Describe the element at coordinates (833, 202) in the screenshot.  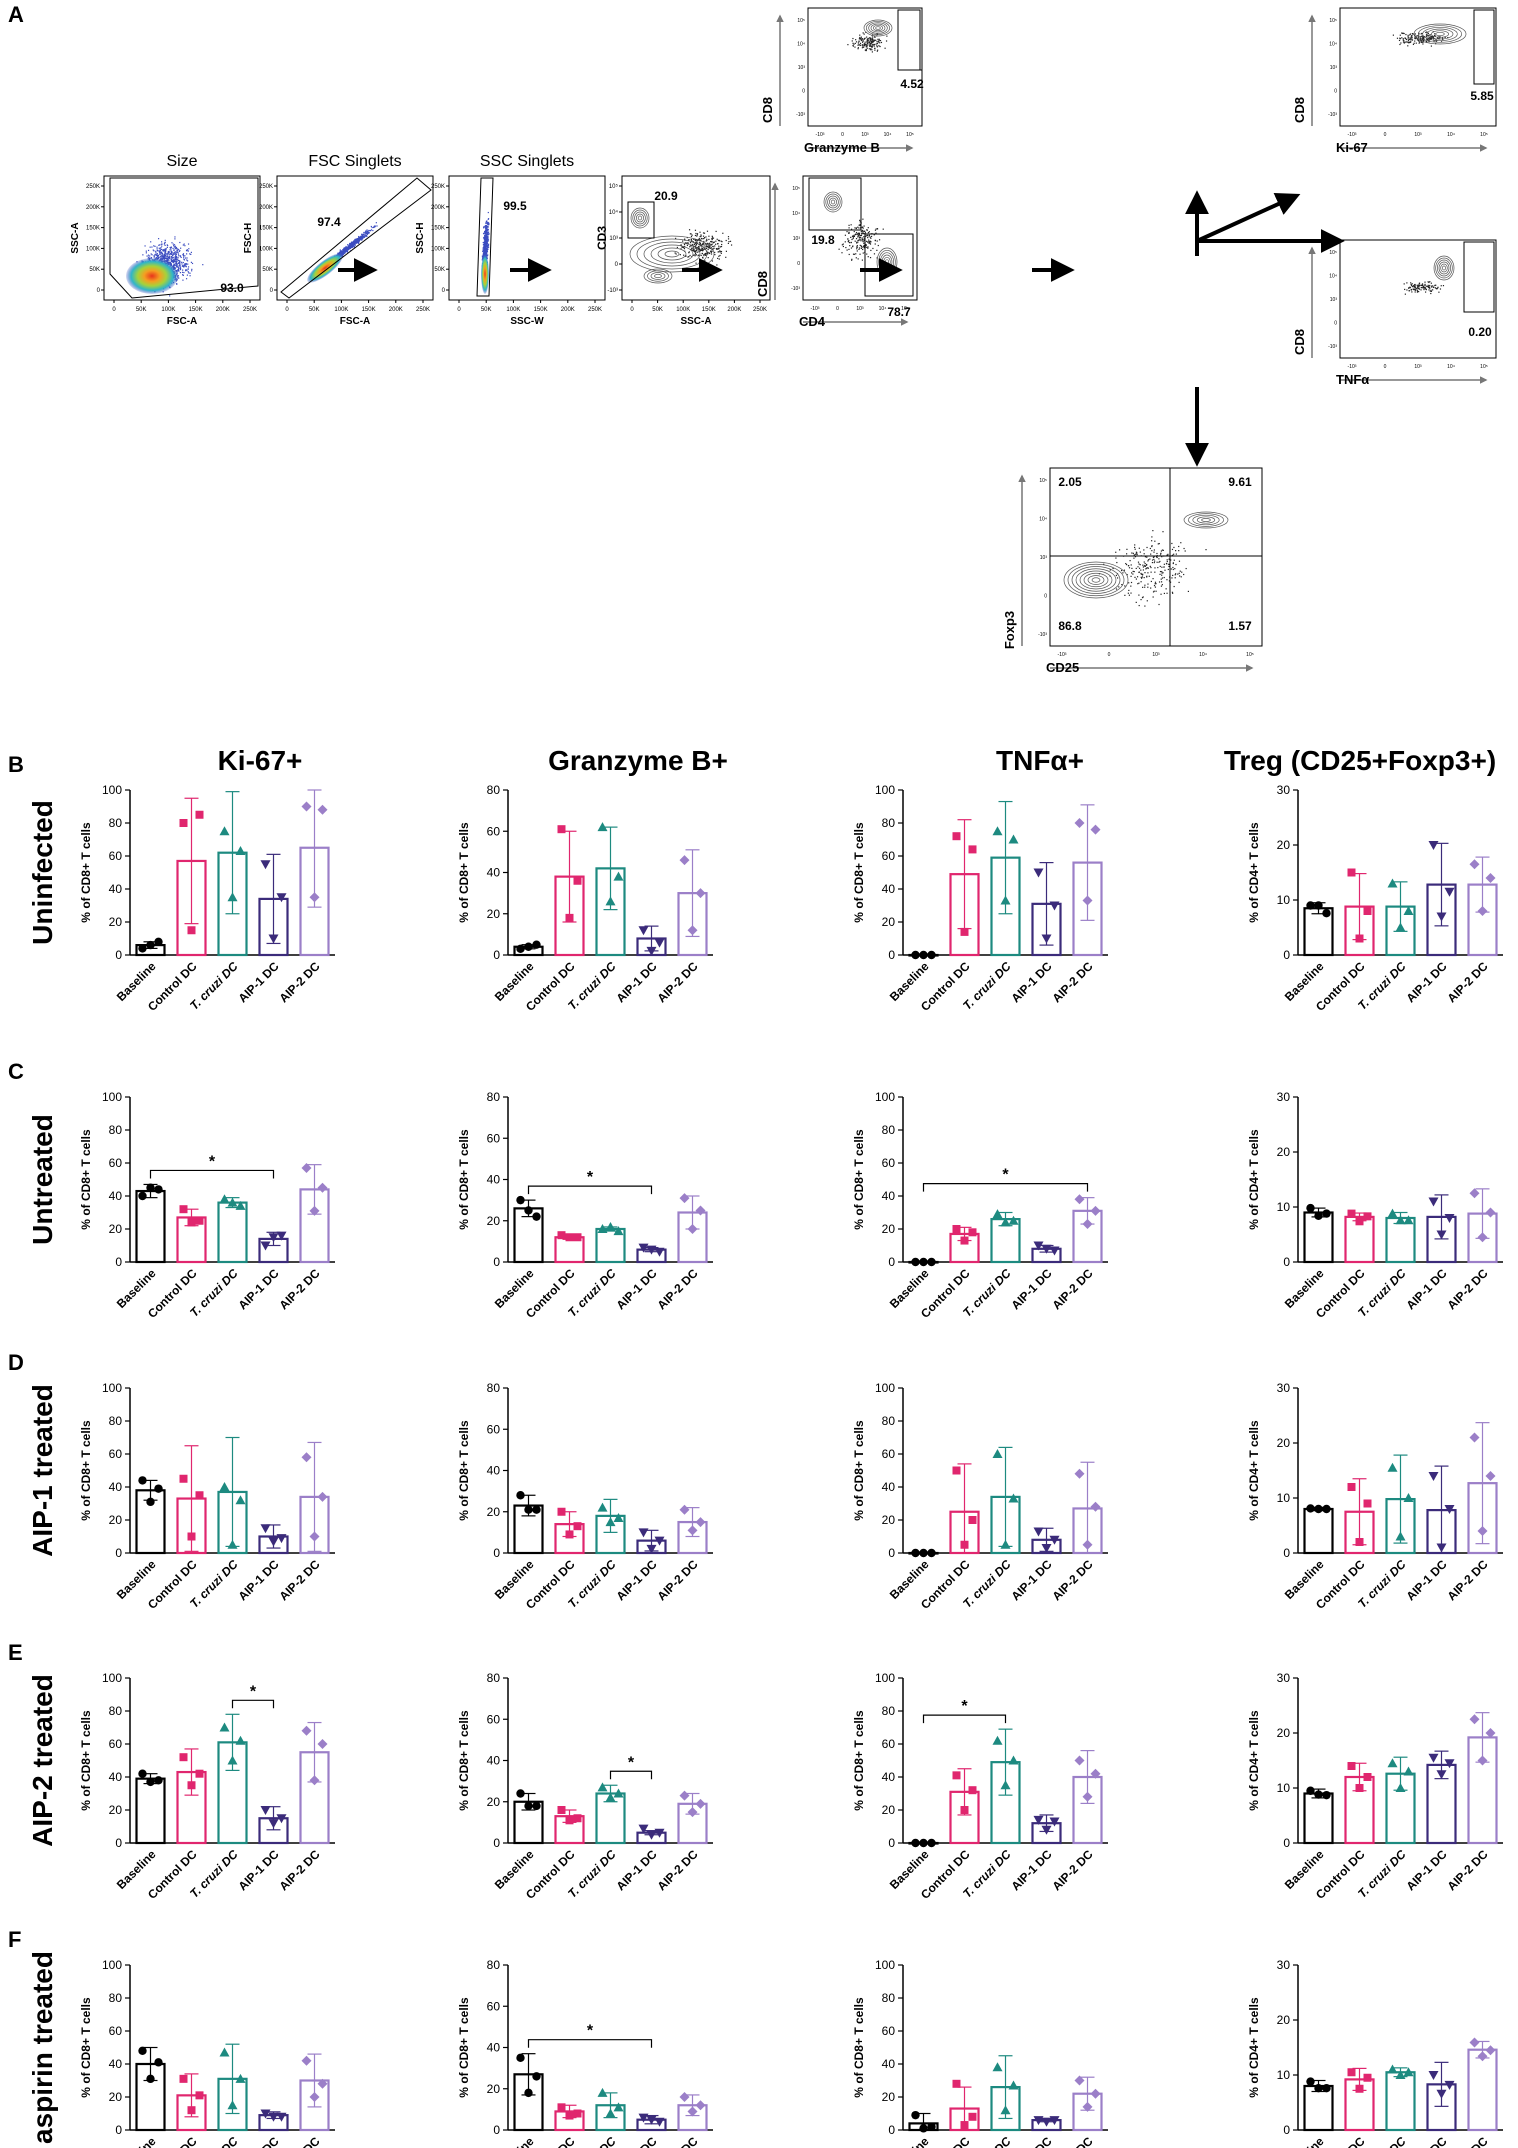
I see `plot-cd4cd8-cd8-contour` at that location.